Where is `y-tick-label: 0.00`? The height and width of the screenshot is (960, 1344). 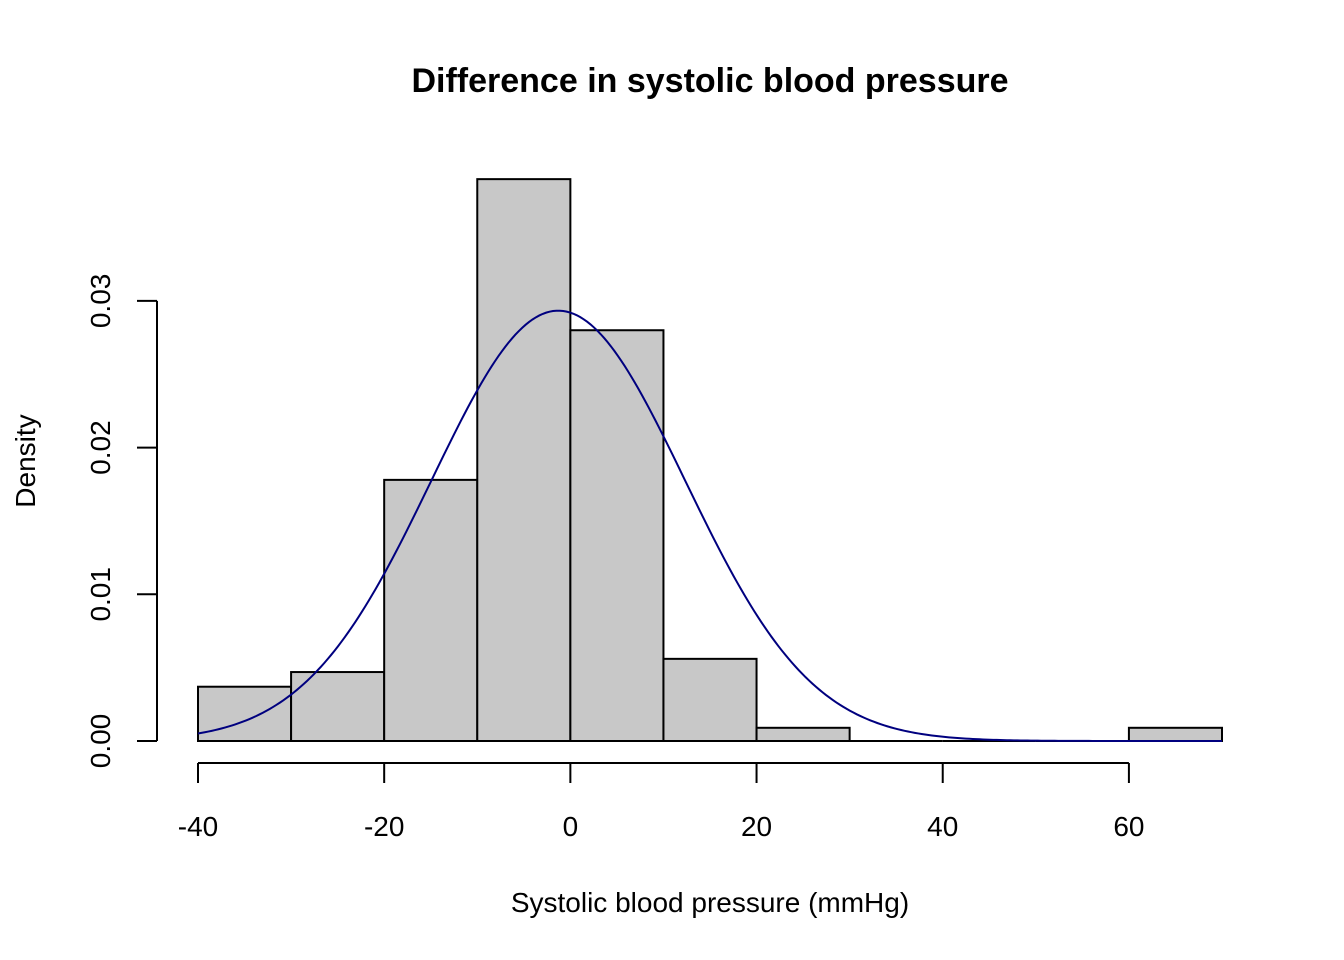 y-tick-label: 0.00 is located at coordinates (100, 741).